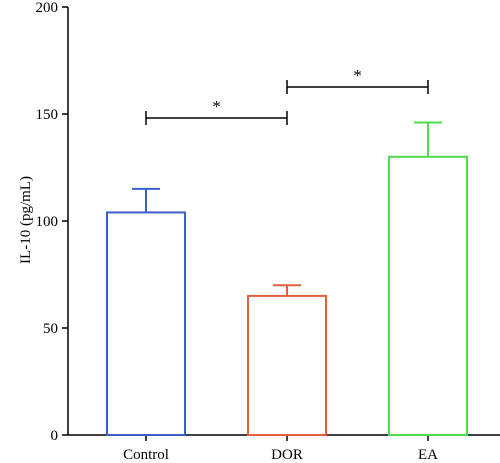 The height and width of the screenshot is (463, 500). I want to click on x-tick-label-dor: DOR, so click(287, 455).